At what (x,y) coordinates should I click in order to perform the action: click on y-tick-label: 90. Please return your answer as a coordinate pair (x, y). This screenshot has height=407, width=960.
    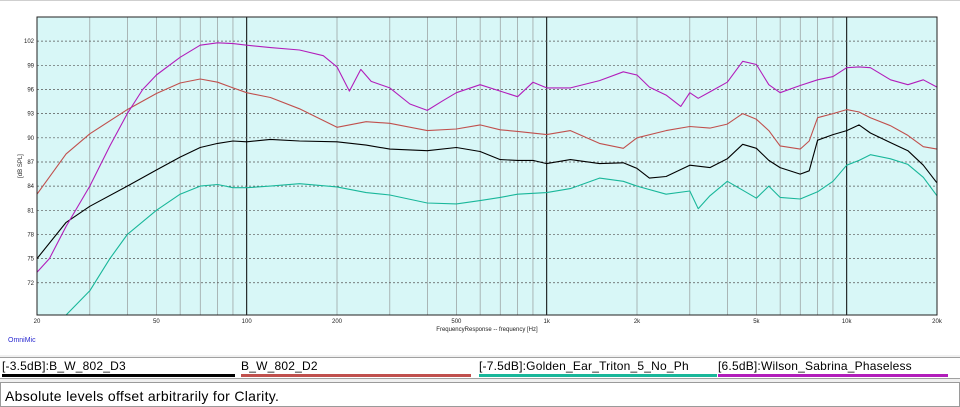
    Looking at the image, I should click on (30, 139).